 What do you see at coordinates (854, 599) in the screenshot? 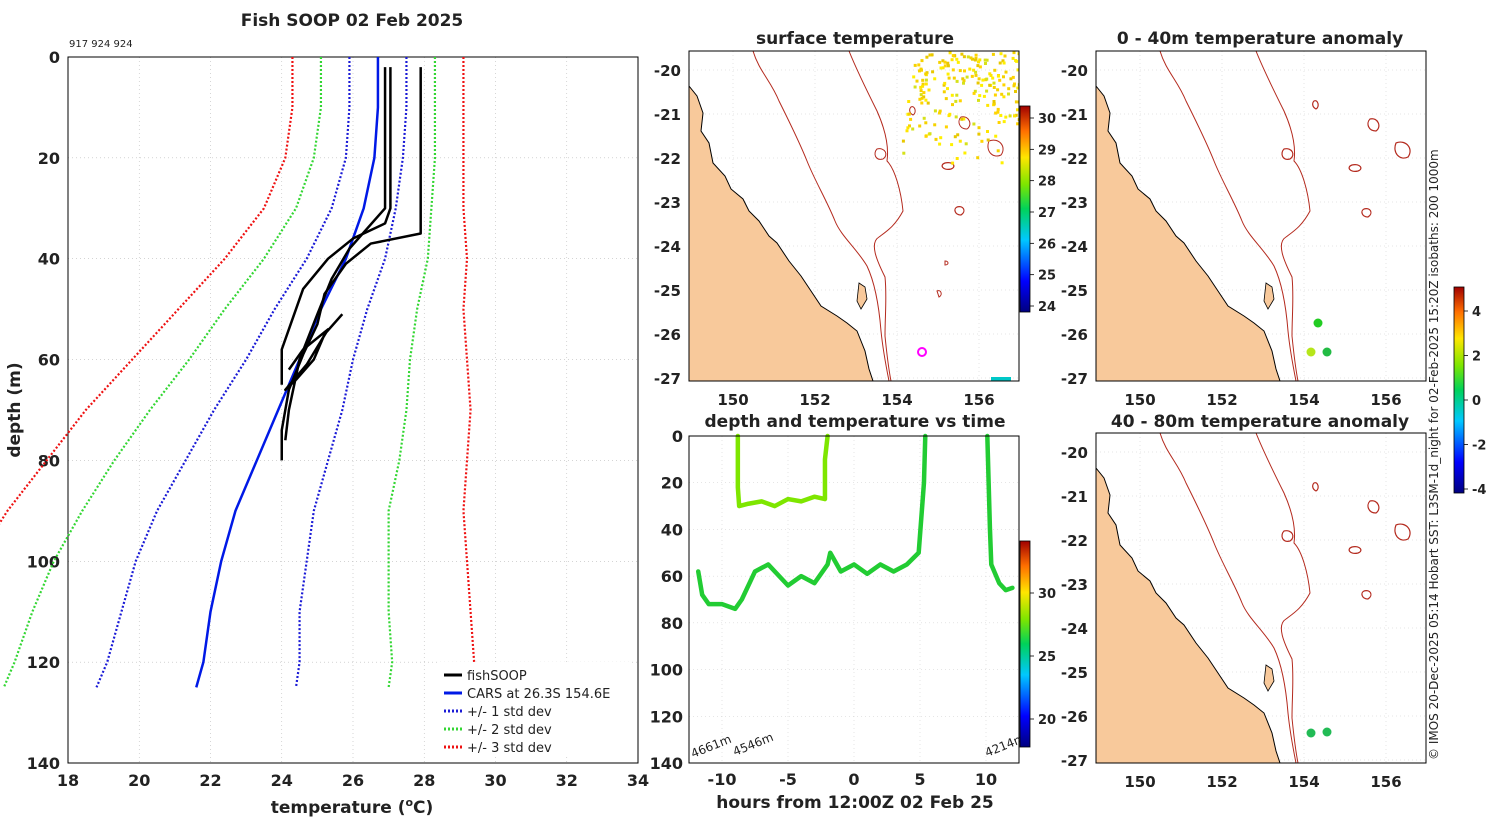
I see `timeseries-axes-box` at bounding box center [854, 599].